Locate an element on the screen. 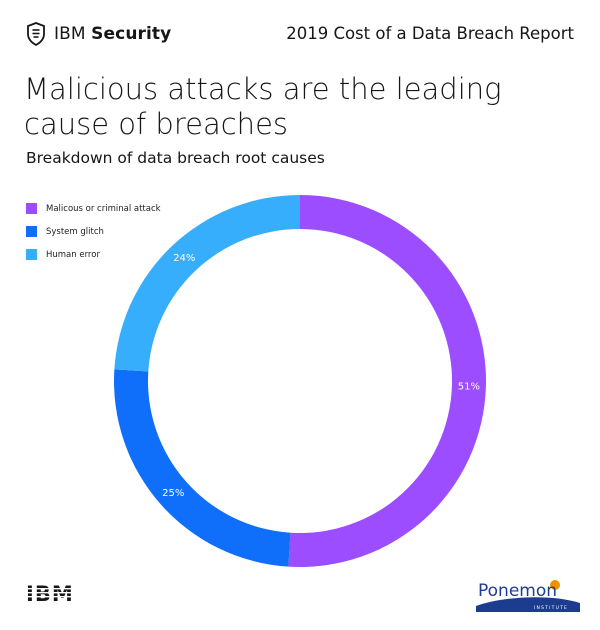 This screenshot has width=600, height=630. slice-label: 51% is located at coordinates (469, 386).